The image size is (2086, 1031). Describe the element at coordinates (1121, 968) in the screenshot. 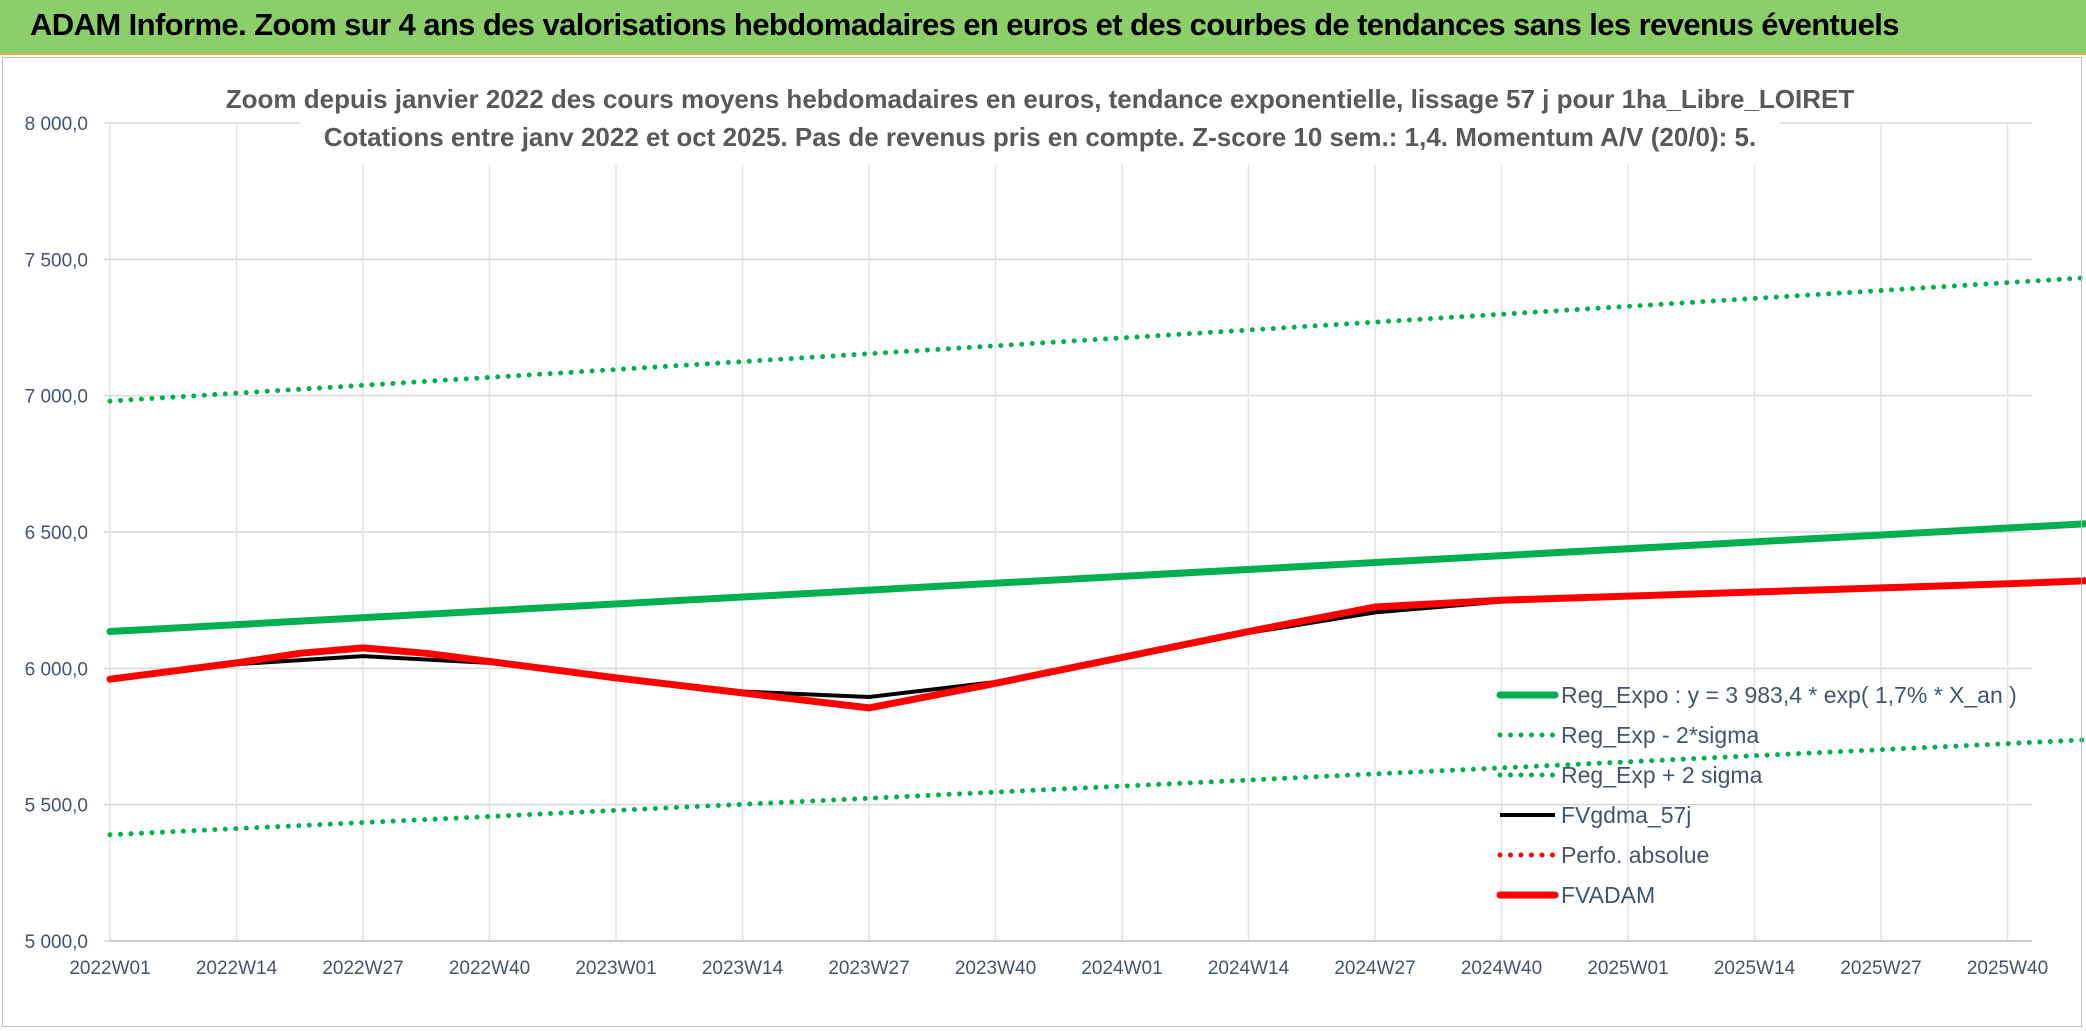

I see `x-tick-label: 2024W01` at that location.